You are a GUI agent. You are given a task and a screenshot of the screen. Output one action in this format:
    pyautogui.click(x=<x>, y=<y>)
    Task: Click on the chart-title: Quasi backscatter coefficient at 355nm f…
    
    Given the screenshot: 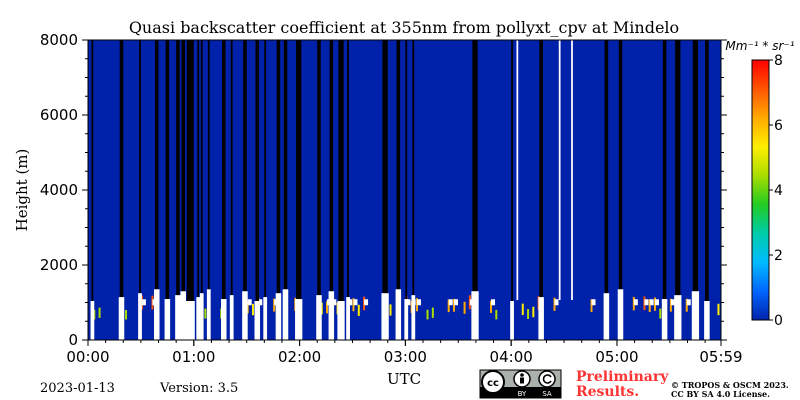 What is the action you would take?
    pyautogui.click(x=404, y=27)
    